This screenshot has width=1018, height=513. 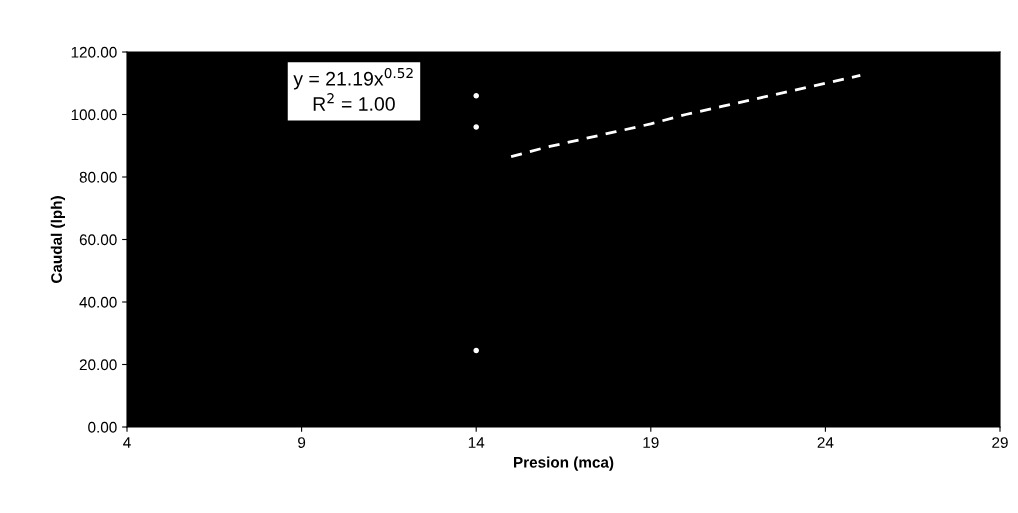 What do you see at coordinates (102, 427) in the screenshot?
I see `y-tick-label: 0.00` at bounding box center [102, 427].